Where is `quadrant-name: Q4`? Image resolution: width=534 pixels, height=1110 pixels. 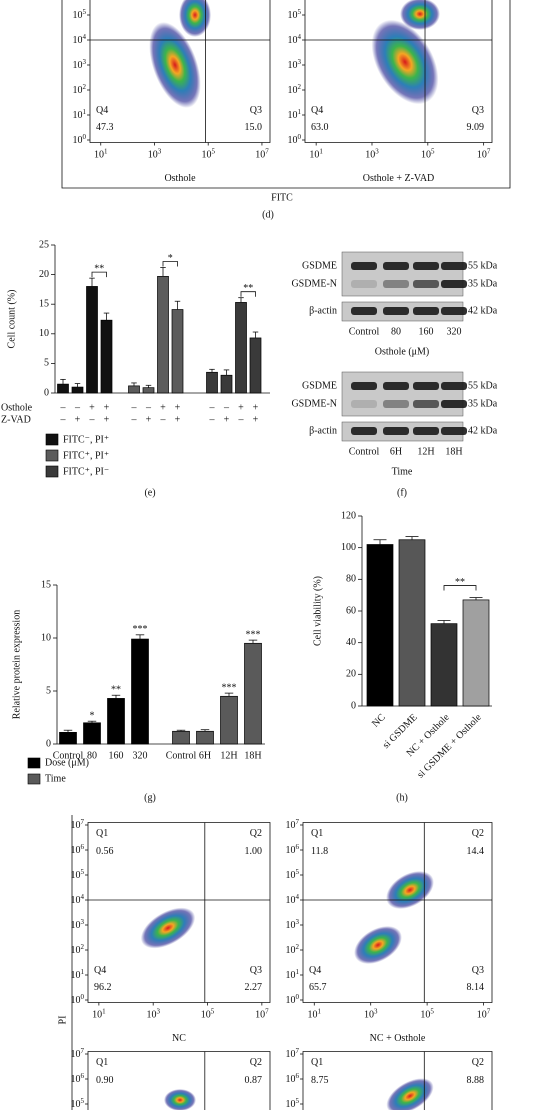 quadrant-name: Q4 is located at coordinates (100, 970).